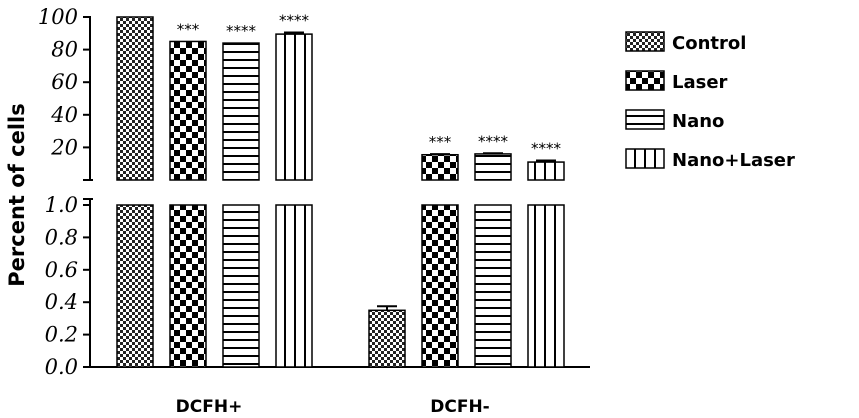 The width and height of the screenshot is (859, 418). What do you see at coordinates (61, 270) in the screenshot?
I see `y-tick-label-lower: 0.6` at bounding box center [61, 270].